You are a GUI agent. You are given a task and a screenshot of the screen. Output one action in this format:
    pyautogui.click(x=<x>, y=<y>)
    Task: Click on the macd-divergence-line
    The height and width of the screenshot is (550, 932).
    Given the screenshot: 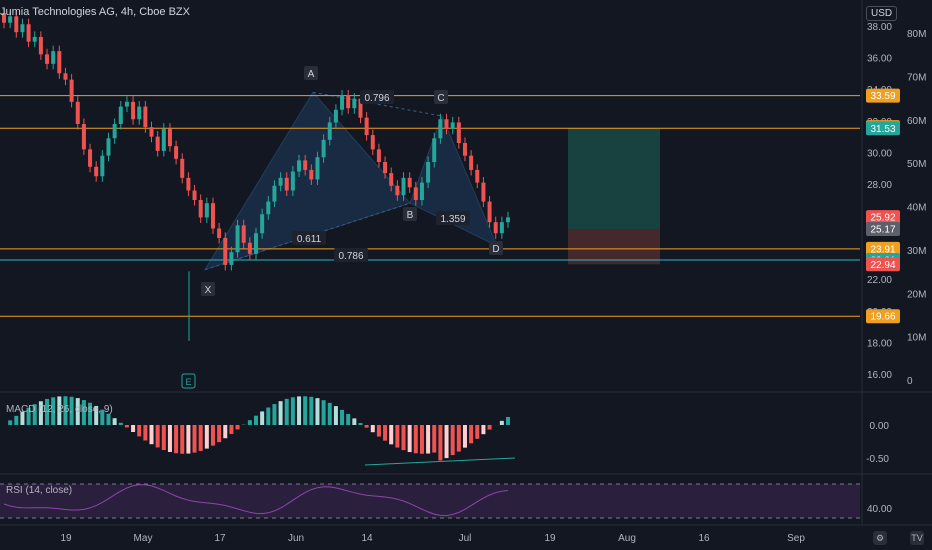 What is the action you would take?
    pyautogui.click(x=440, y=461)
    